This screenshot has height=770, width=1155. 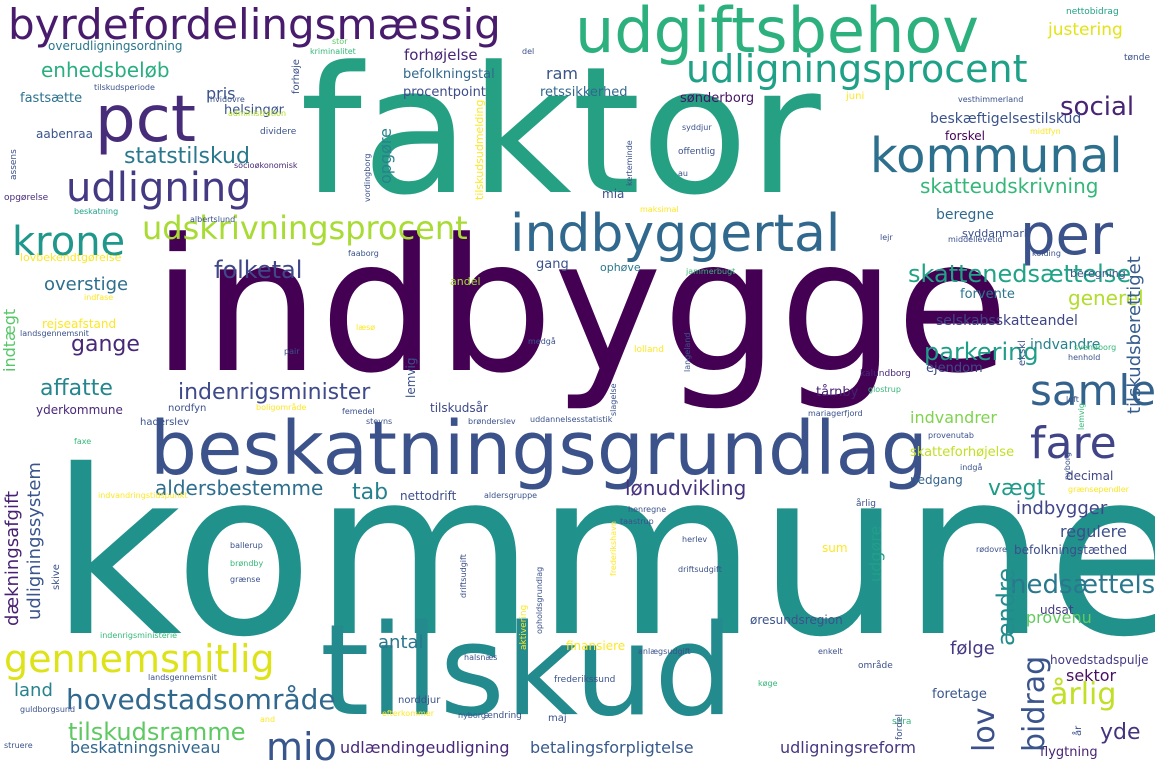 What do you see at coordinates (492, 421) in the screenshot?
I see `word-broenderslev: brønderslev` at bounding box center [492, 421].